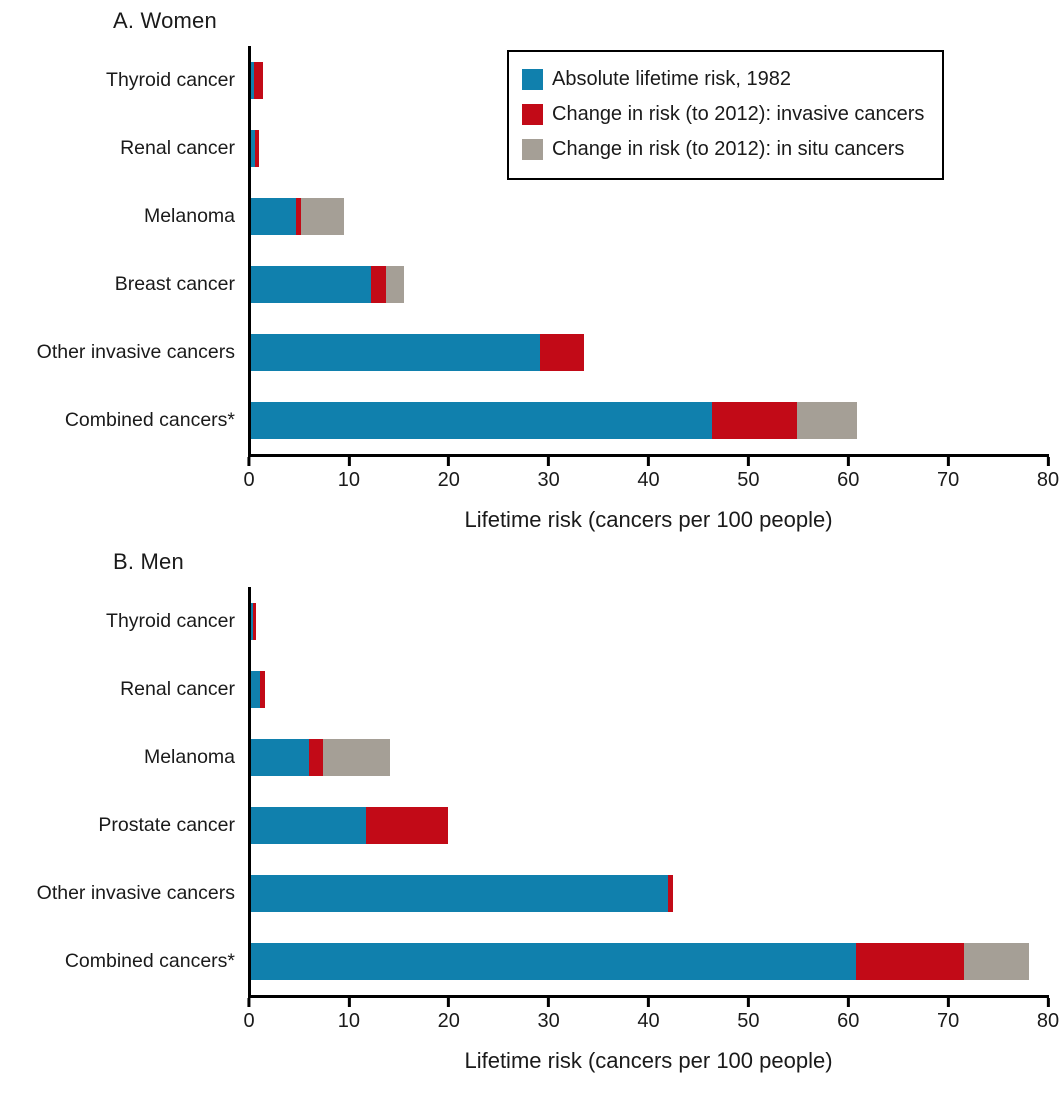 The width and height of the screenshot is (1064, 1116). What do you see at coordinates (948, 1021) in the screenshot?
I see `tick-label: 70` at bounding box center [948, 1021].